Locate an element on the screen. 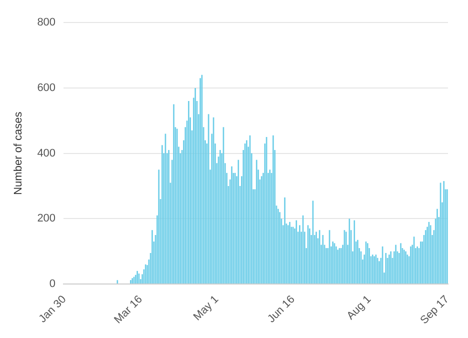 The width and height of the screenshot is (468, 338). x-tick-label: Sep 17 is located at coordinates (435, 310).